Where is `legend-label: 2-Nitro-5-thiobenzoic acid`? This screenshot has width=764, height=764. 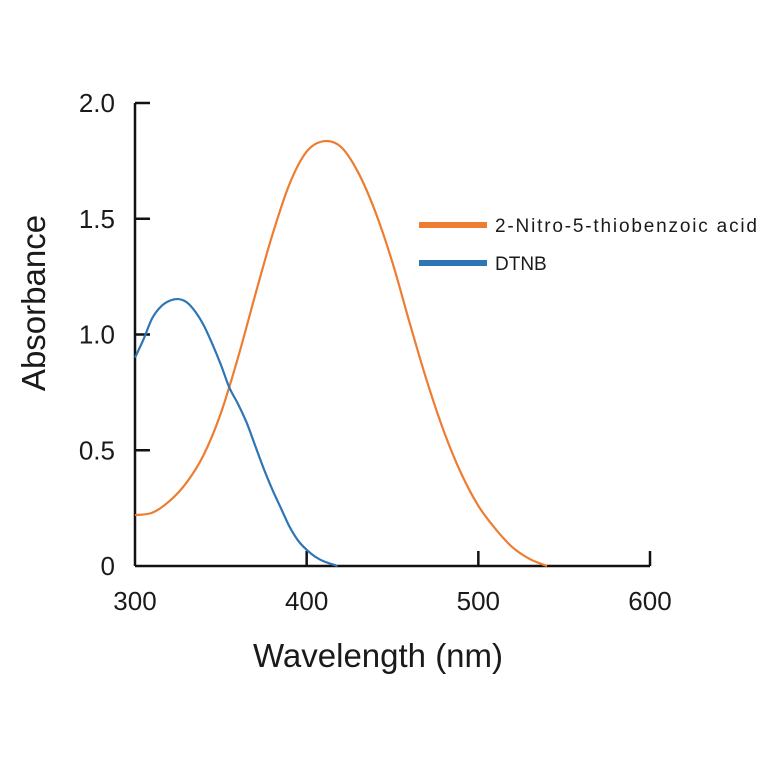
legend-label: 2-Nitro-5-thiobenzoic acid is located at coordinates (626, 226).